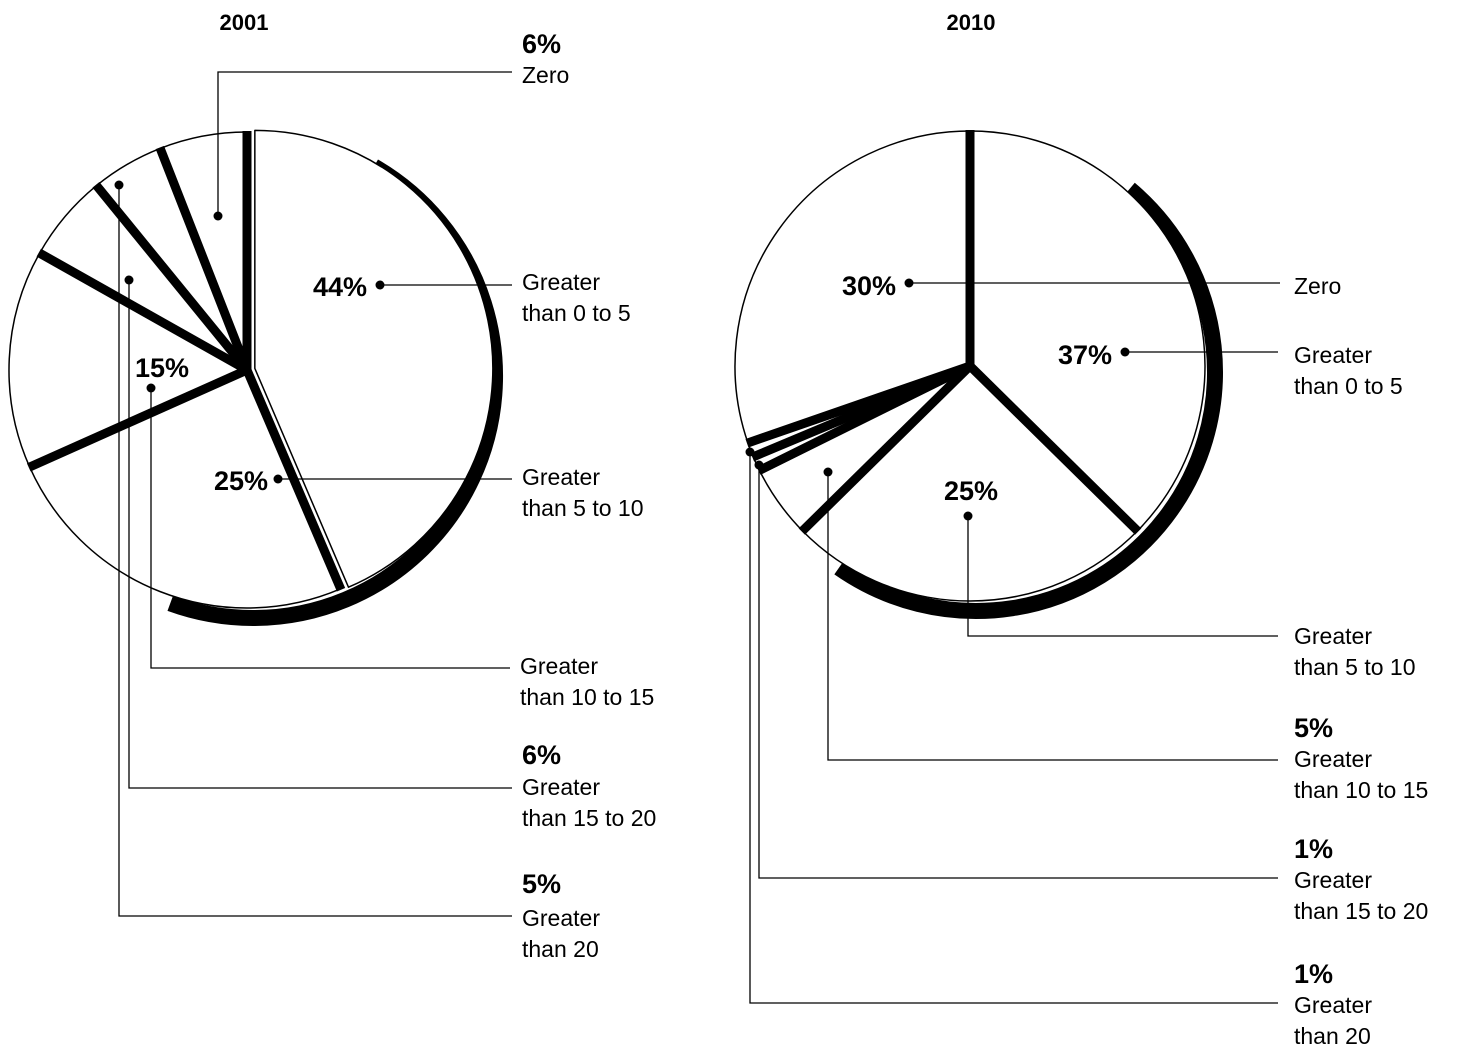 The height and width of the screenshot is (1053, 1462). What do you see at coordinates (1355, 667) in the screenshot?
I see `category-label-line-2010-greater-than-5-to-10-1: than 5 to 10` at bounding box center [1355, 667].